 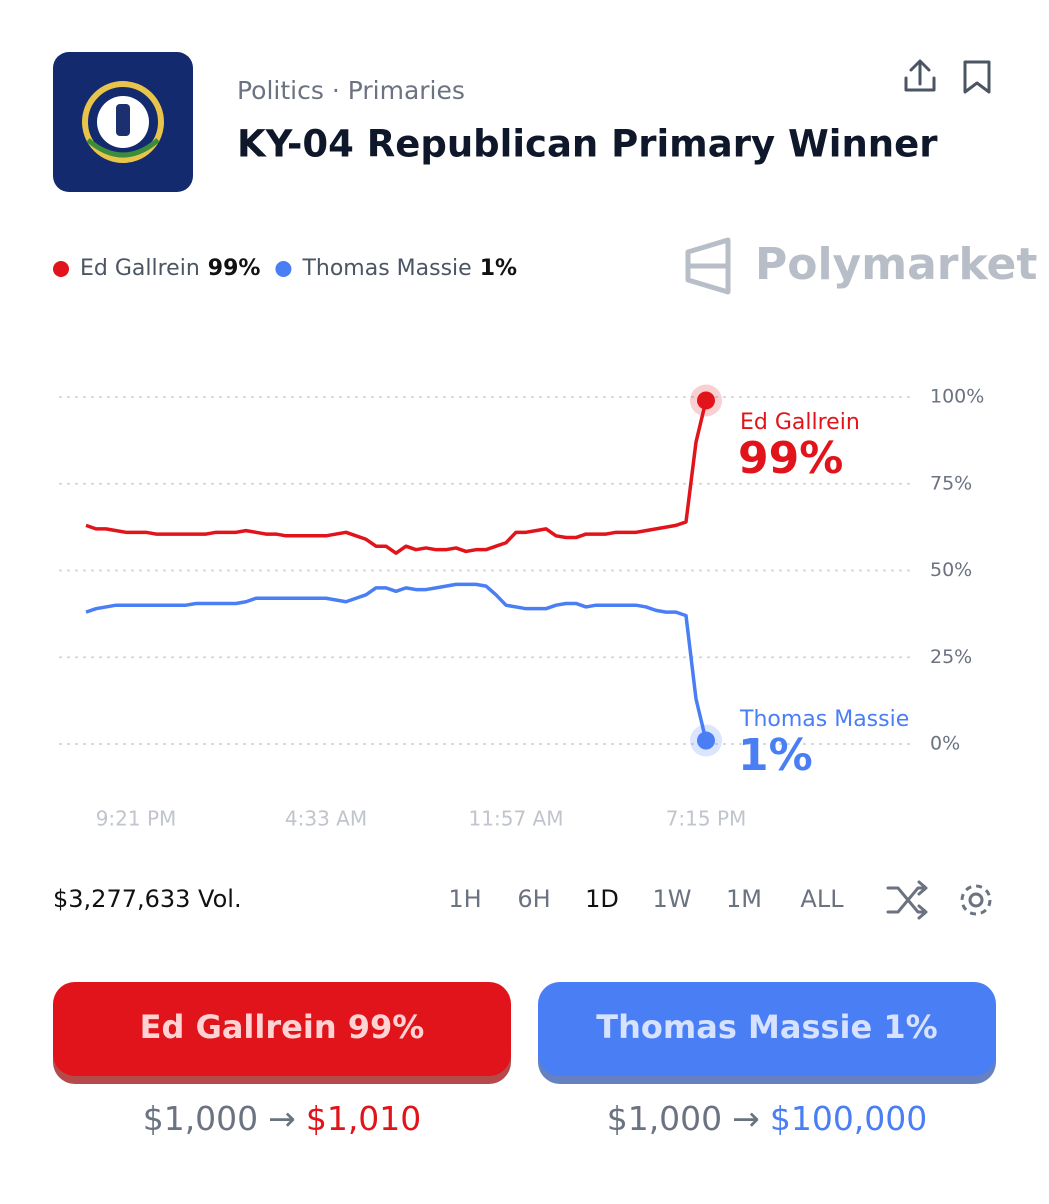 I want to click on range-option: 6H, so click(x=533, y=899).